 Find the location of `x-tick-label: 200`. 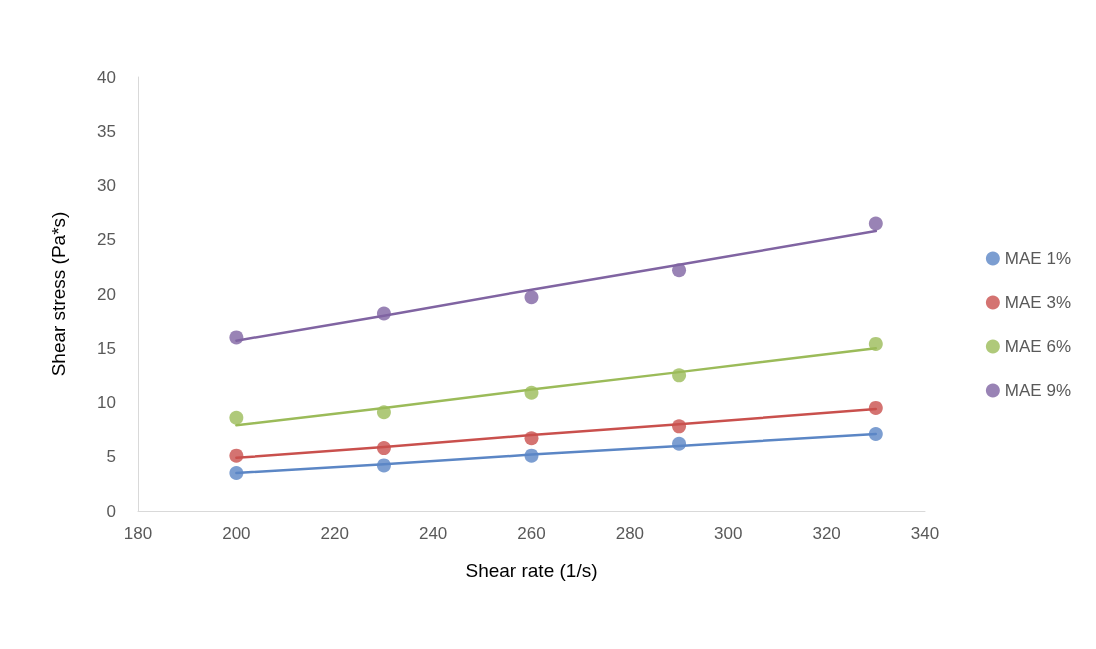

x-tick-label: 200 is located at coordinates (236, 533).